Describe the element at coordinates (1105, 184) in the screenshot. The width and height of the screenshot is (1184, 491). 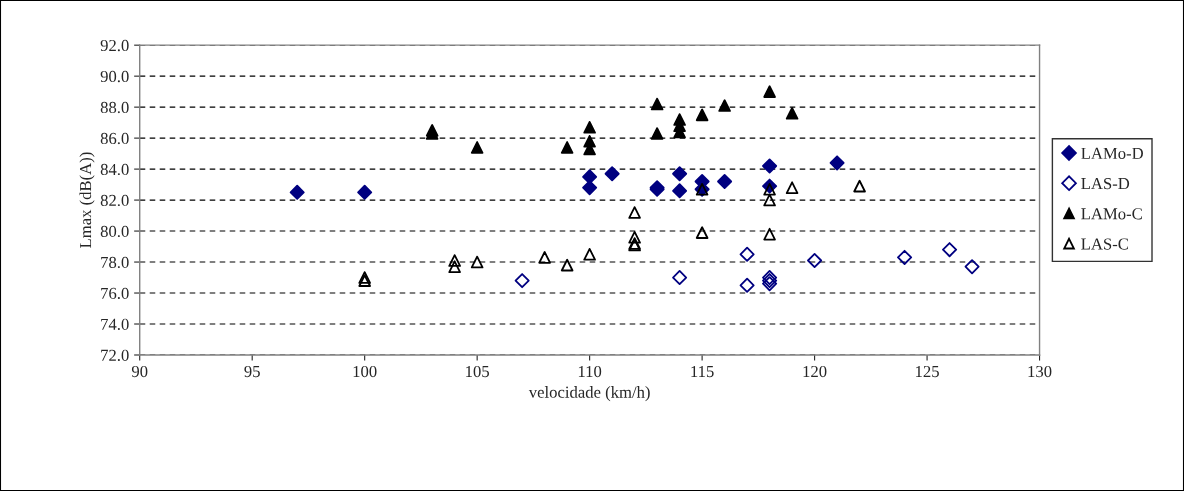
I see `legend-label: LAS-D` at that location.